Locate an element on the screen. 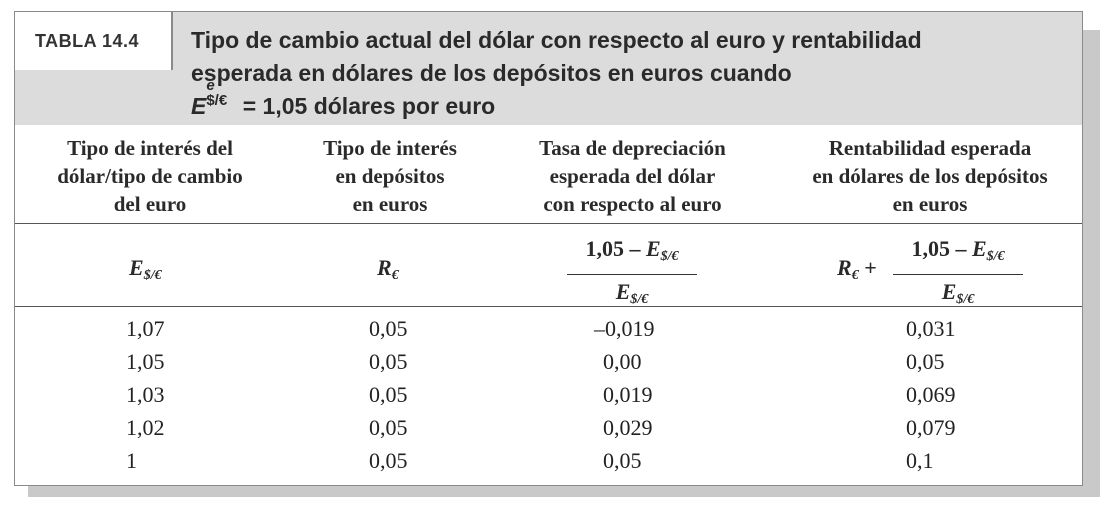  formula-1-subscript: $/€ is located at coordinates (152, 275).